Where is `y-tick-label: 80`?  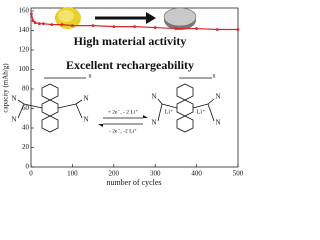 y-tick-label: 80 is located at coordinates (26, 89).